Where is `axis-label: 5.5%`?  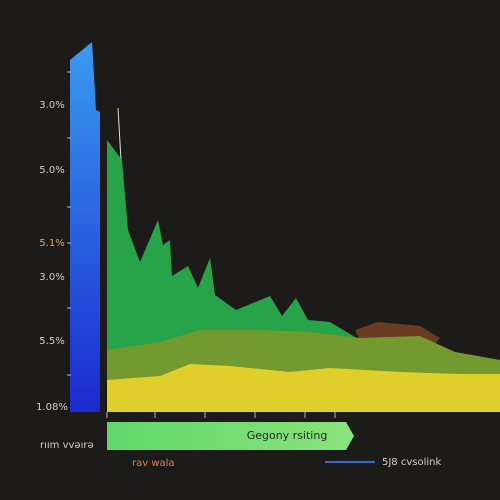
axis-label: 5.5% is located at coordinates (51, 341).